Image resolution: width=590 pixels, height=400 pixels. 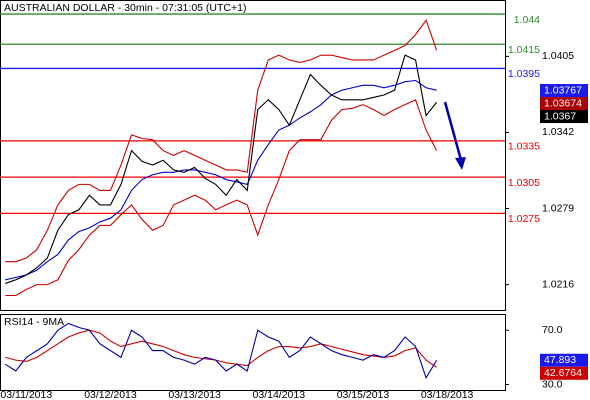 What do you see at coordinates (560, 360) in the screenshot?
I see `price-tag-label: 47.893` at bounding box center [560, 360].